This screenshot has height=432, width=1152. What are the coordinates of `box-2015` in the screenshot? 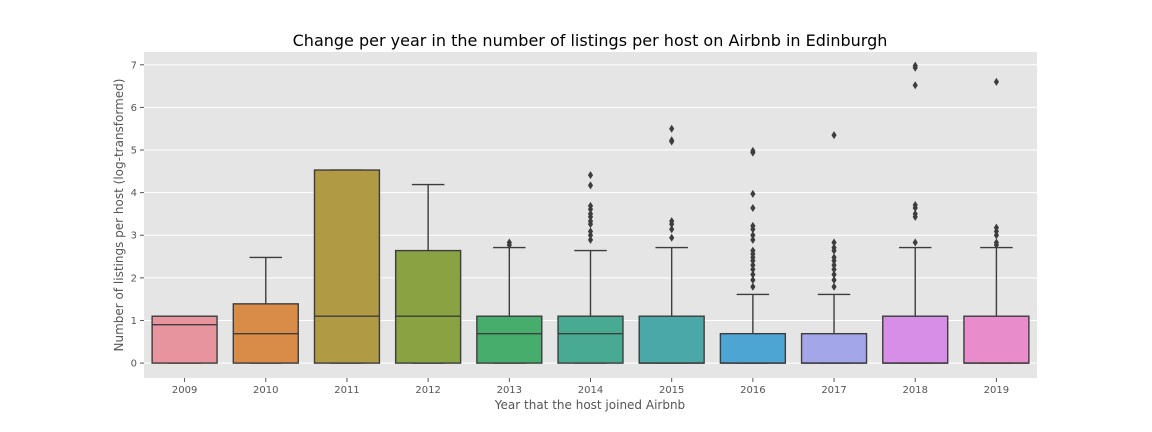 It's located at (671, 244).